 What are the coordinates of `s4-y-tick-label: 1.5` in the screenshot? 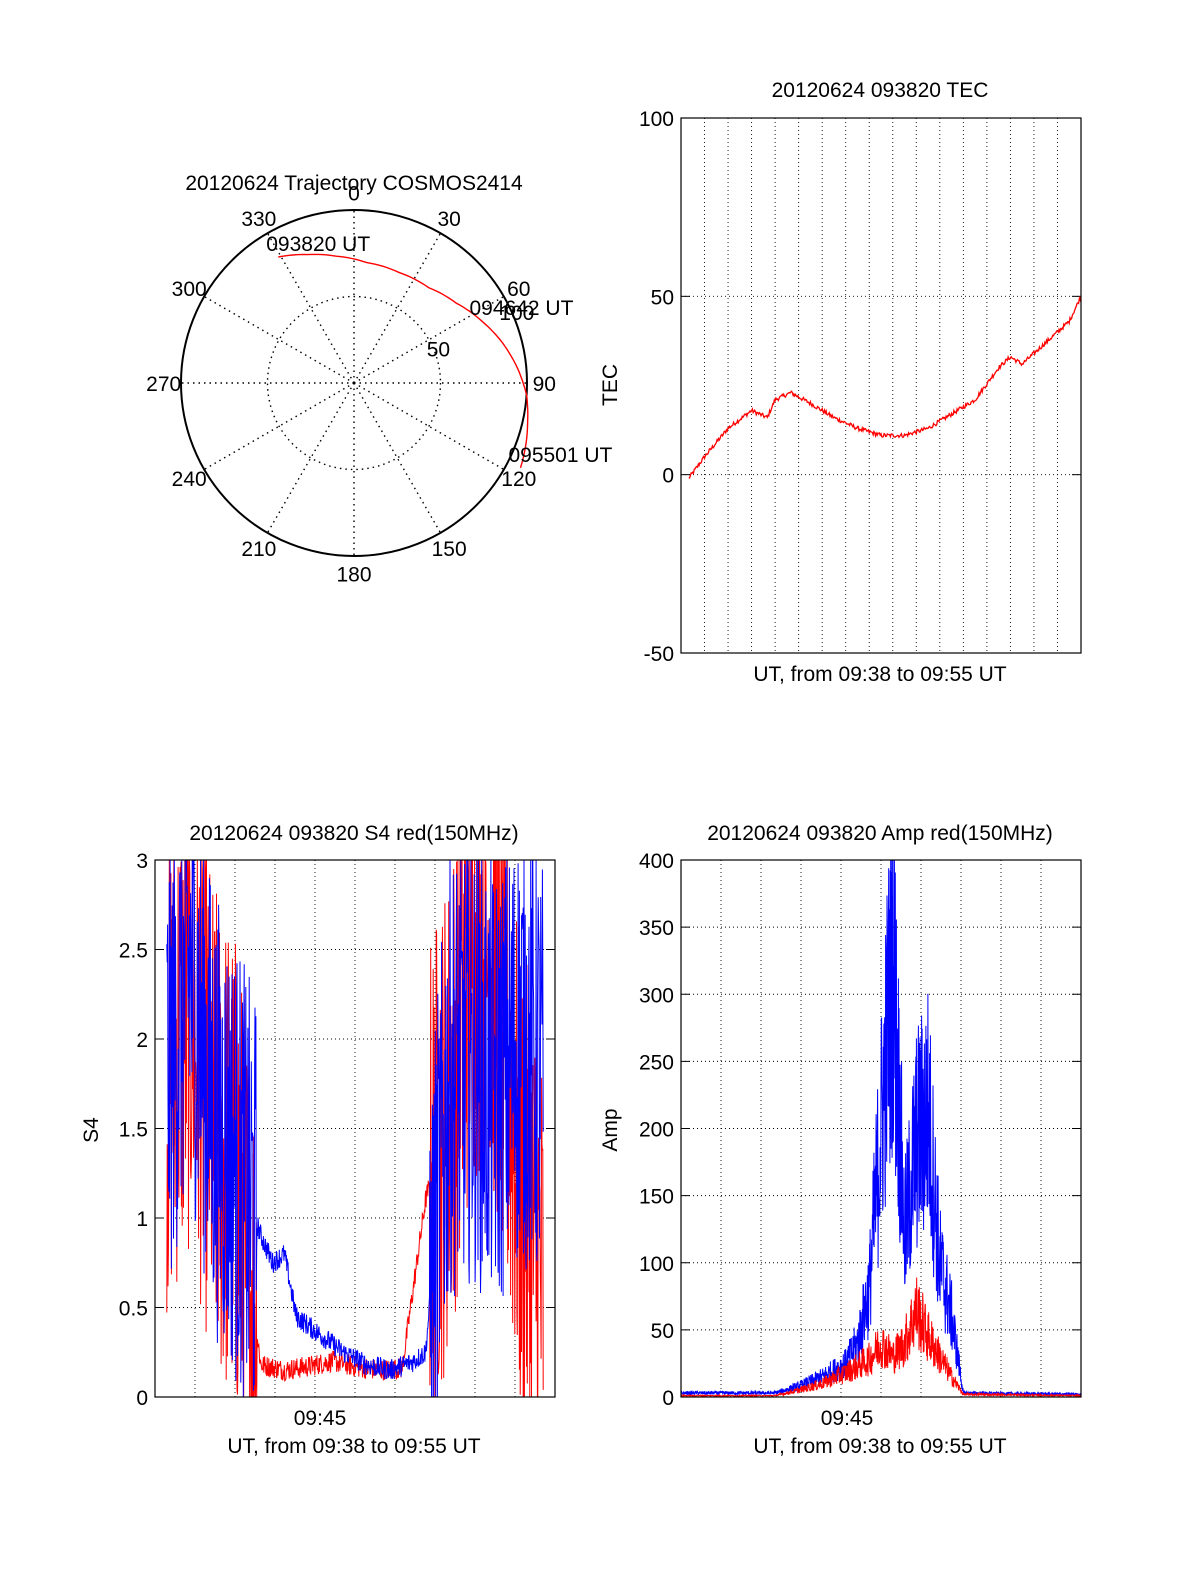 It's located at (133, 1130).